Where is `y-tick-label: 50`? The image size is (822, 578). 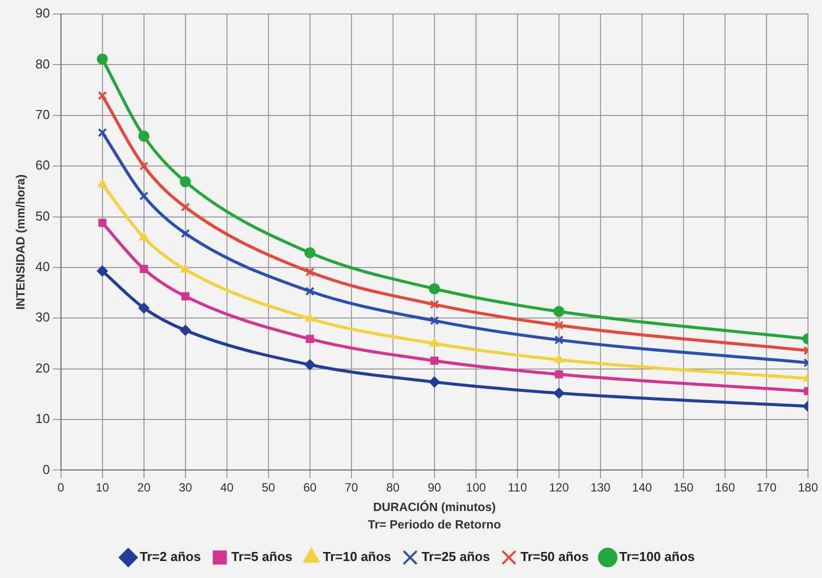 y-tick-label: 50 is located at coordinates (42, 216).